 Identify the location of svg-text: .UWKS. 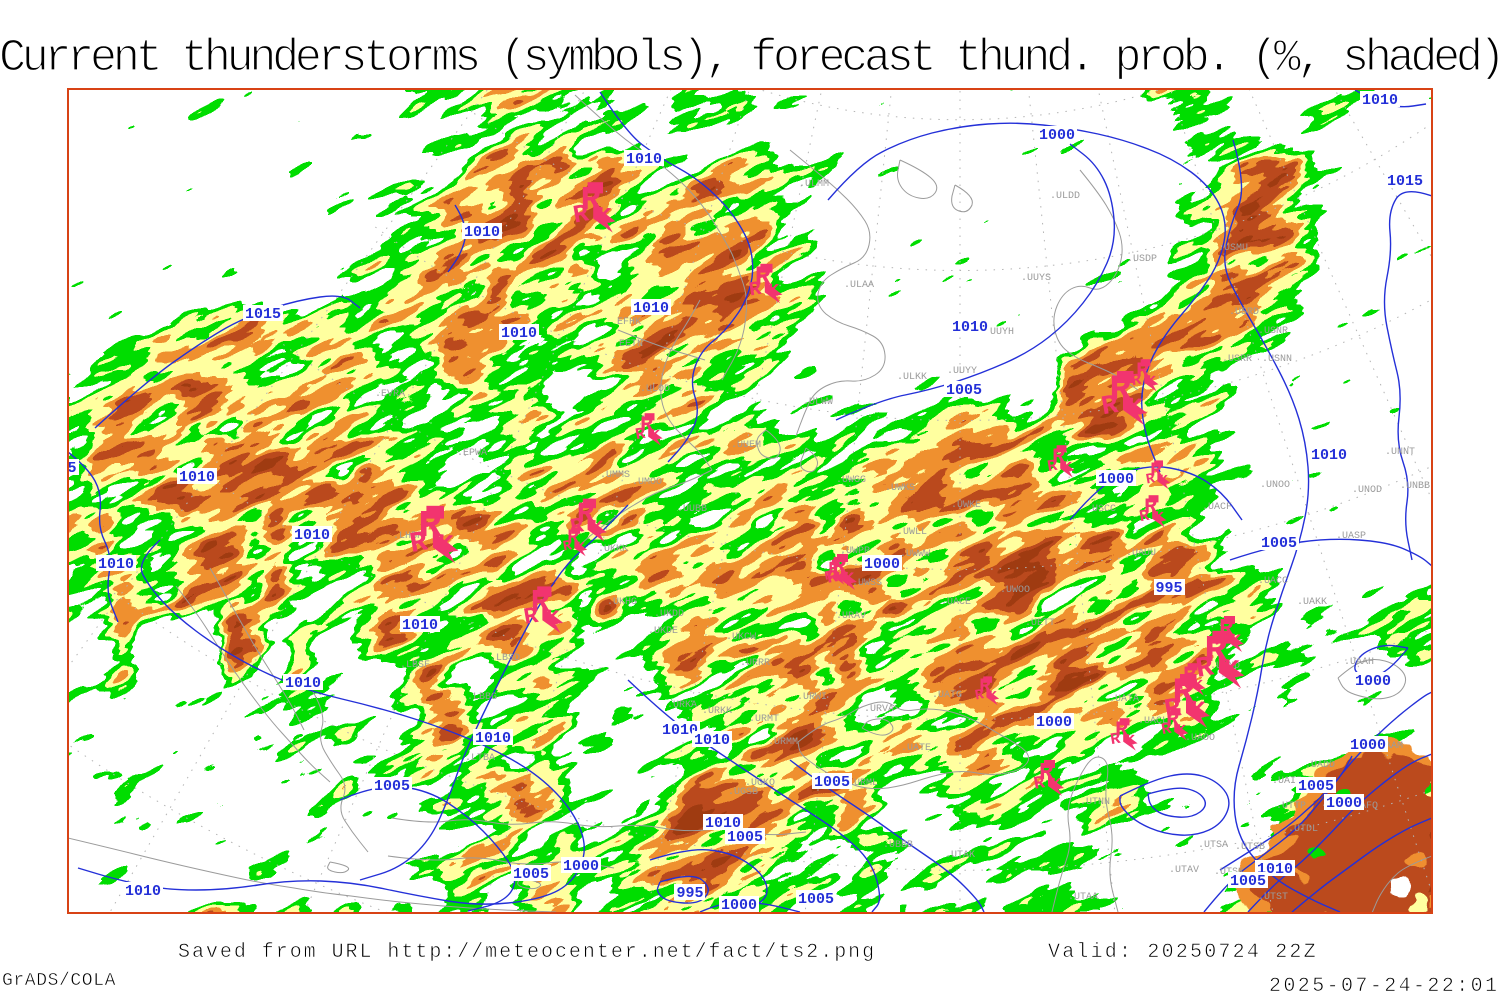
(900, 488).